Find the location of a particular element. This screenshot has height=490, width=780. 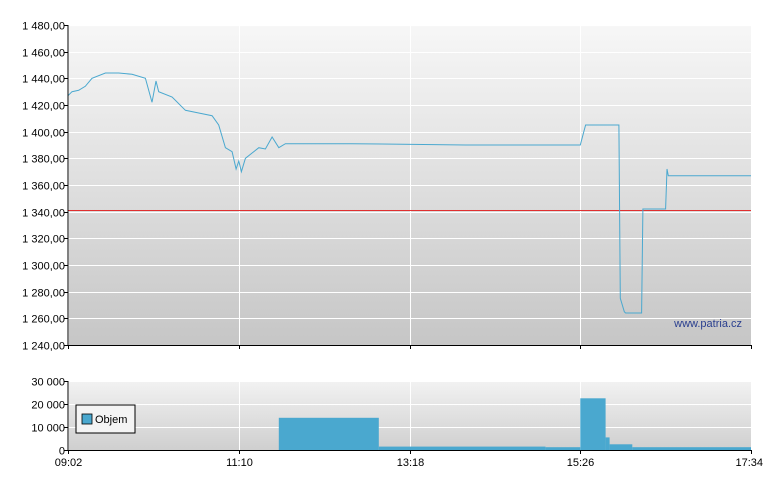

price-y-tick-label: 1 320,00 is located at coordinates (43, 240).